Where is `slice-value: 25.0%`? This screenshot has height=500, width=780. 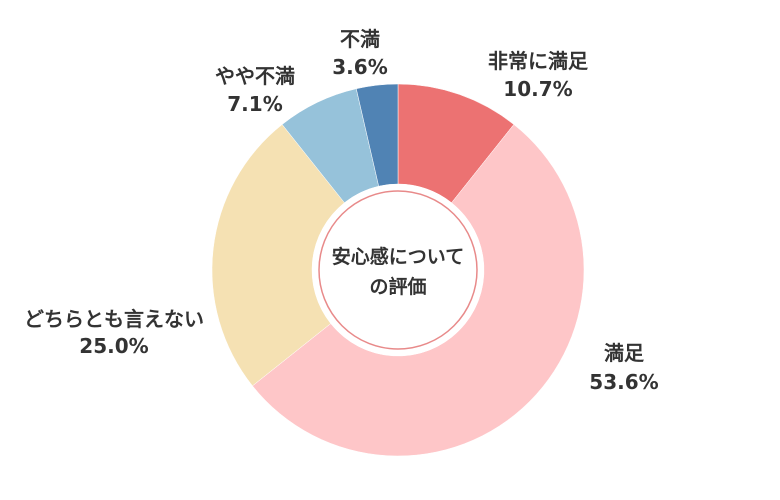
slice-value: 25.0% is located at coordinates (113, 346).